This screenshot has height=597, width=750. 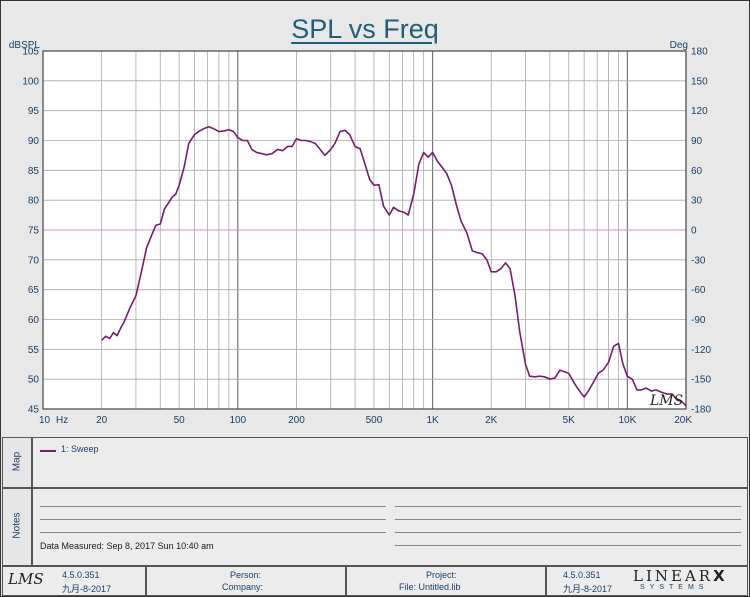 I want to click on date-left: 九月-8-2017, so click(x=87, y=589).